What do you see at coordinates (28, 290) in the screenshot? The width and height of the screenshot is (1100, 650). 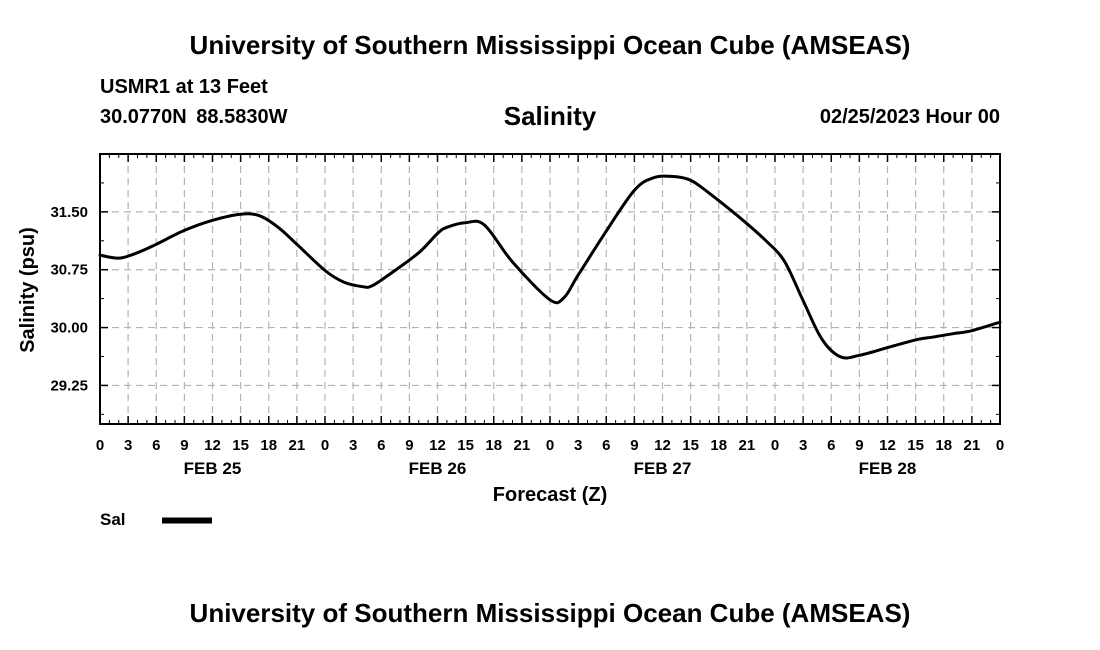 I see `y-axis-title: Salinity (psu)` at bounding box center [28, 290].